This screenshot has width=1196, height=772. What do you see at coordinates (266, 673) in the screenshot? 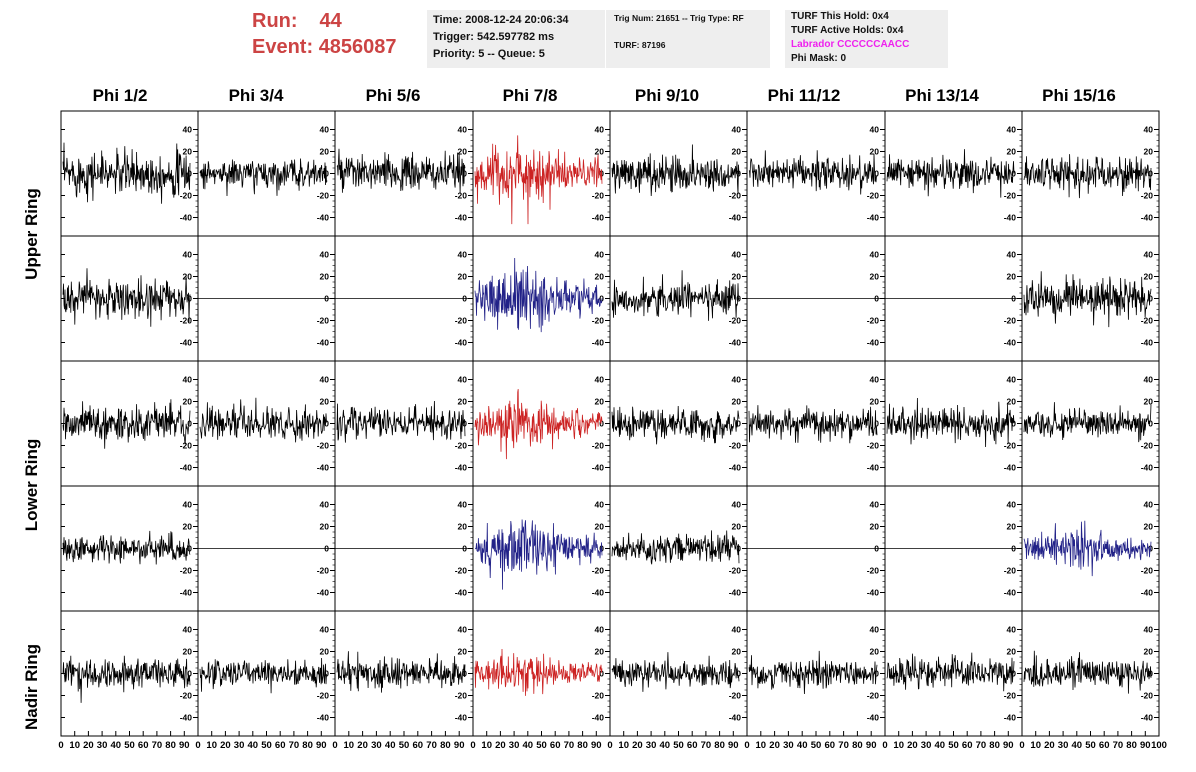
I see `waveform-panel-r5-c2: 40 20 0 -20 -40` at bounding box center [266, 673].